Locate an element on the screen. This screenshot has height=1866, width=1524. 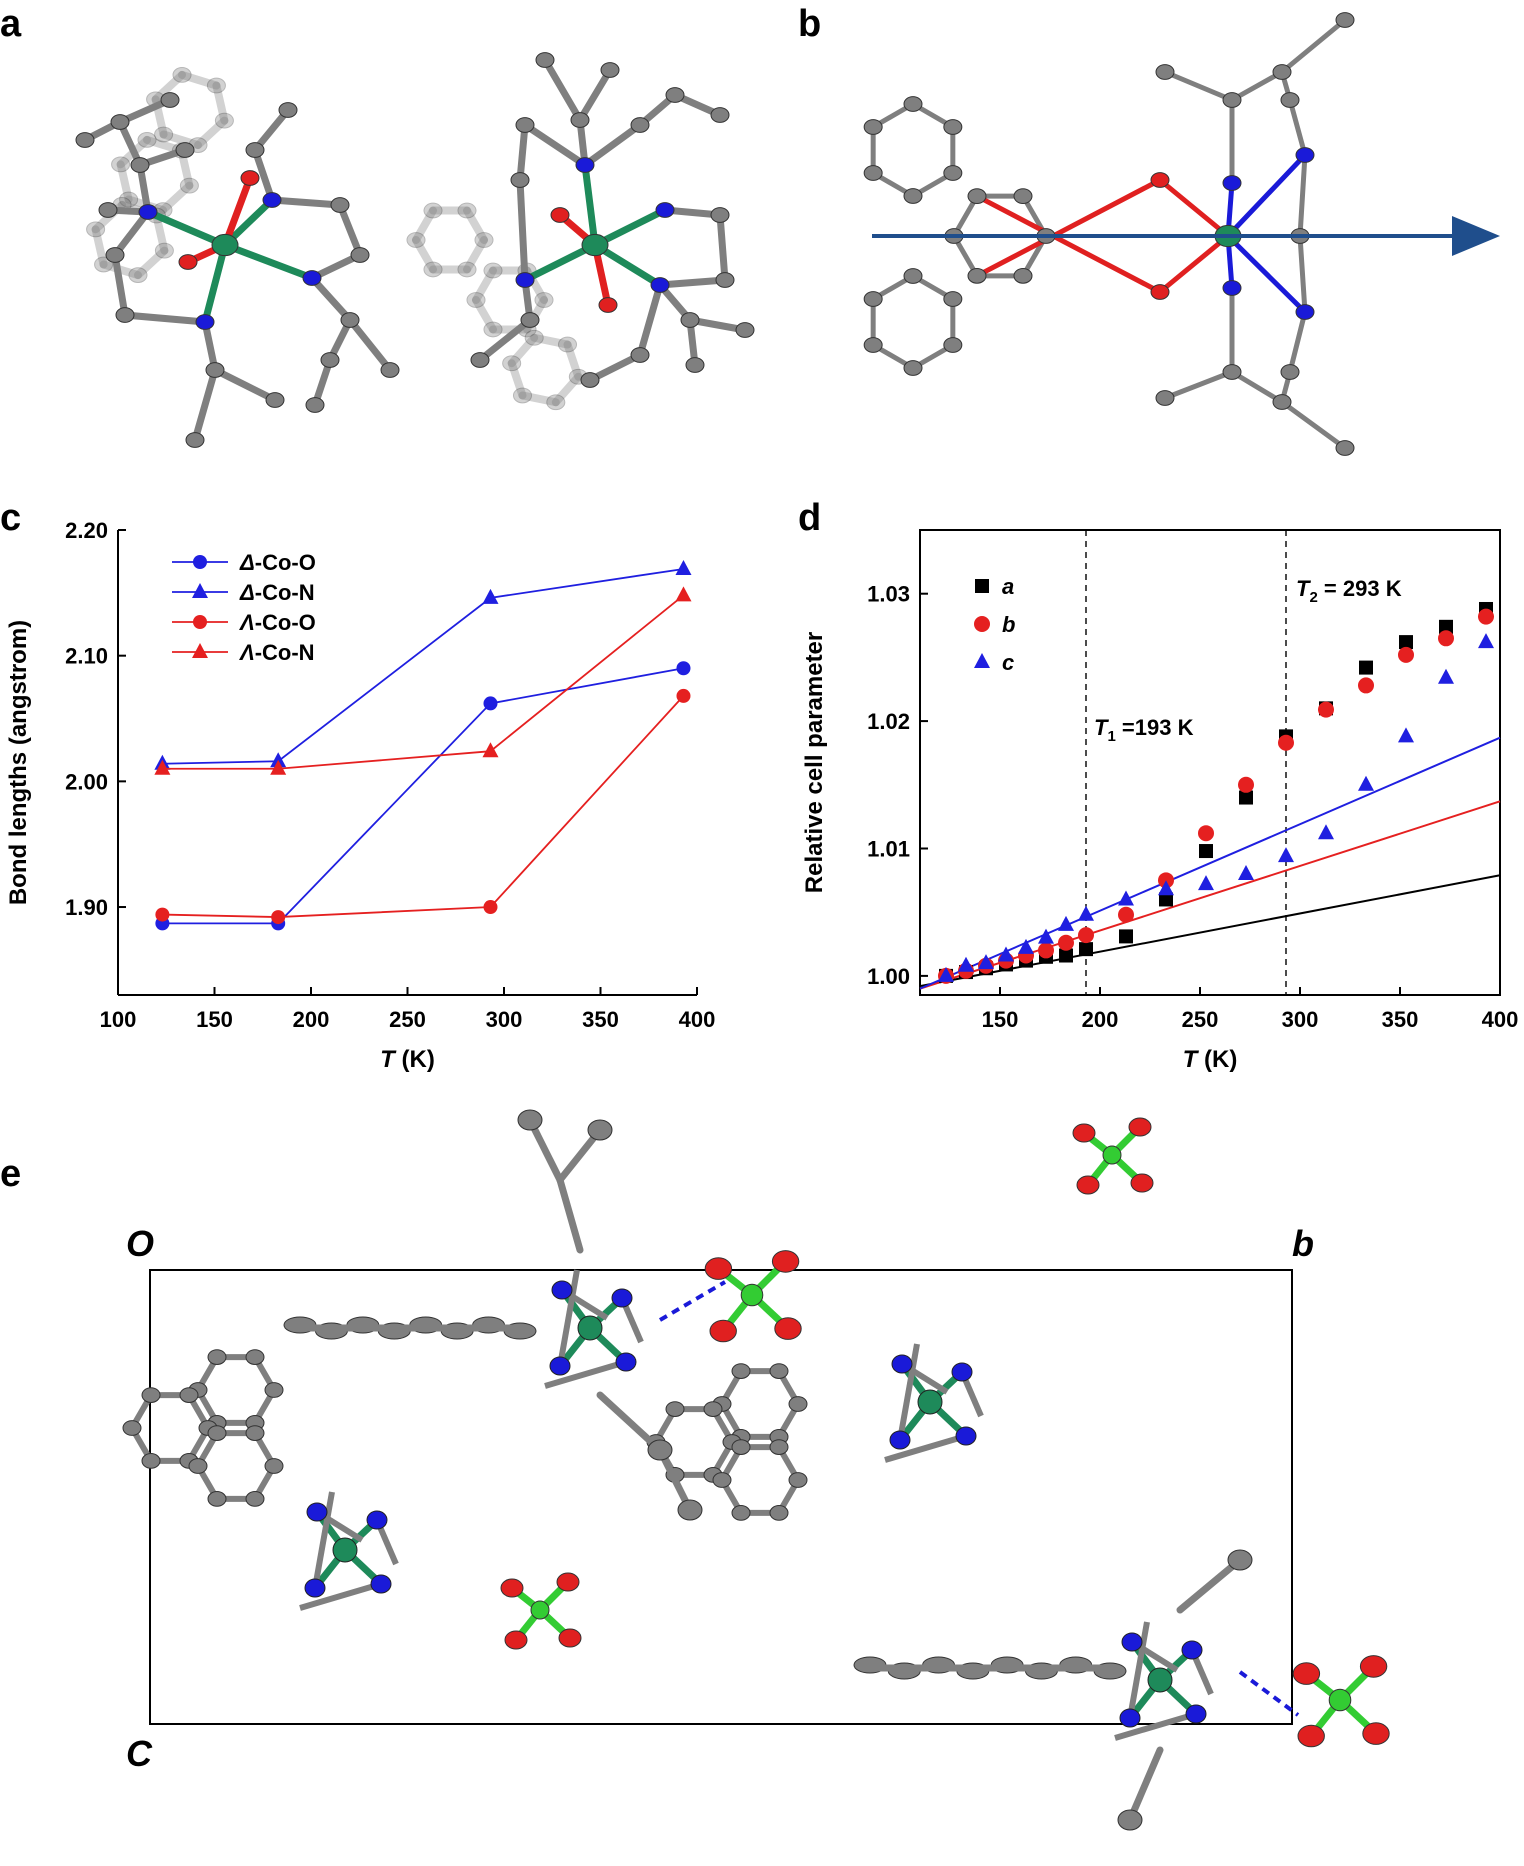
edge-on-ligand is located at coordinates (990, 1668).